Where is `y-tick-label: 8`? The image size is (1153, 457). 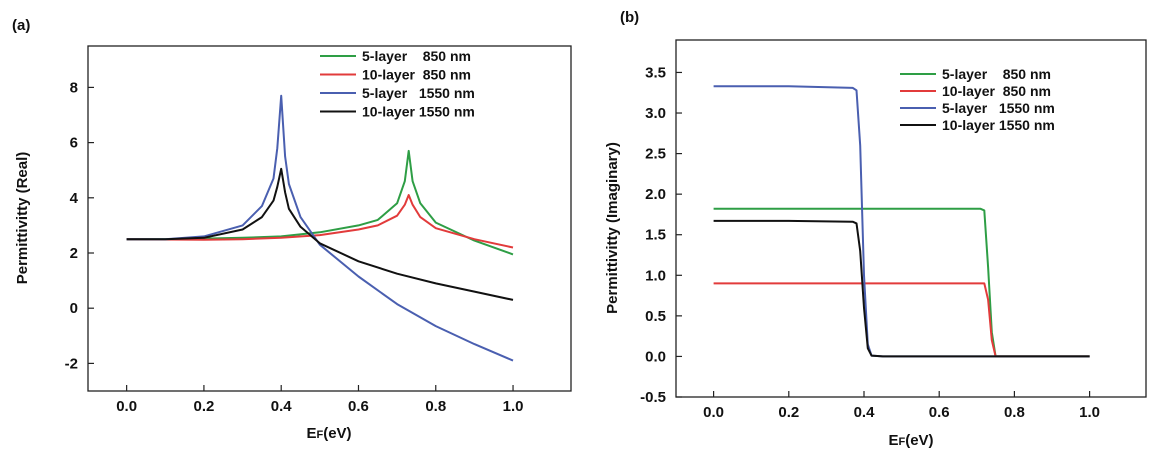 y-tick-label: 8 is located at coordinates (74, 87).